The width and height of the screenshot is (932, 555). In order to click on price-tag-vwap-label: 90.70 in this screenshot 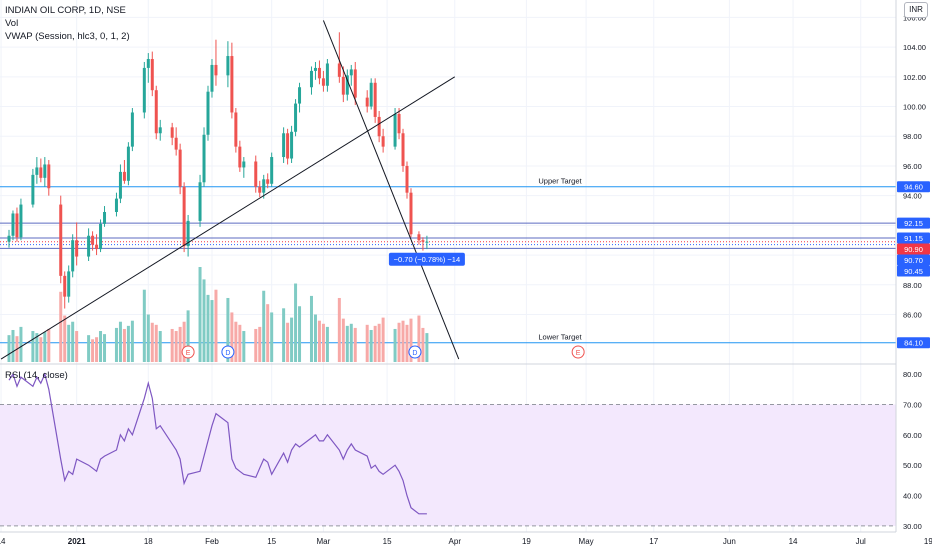, I will do `click(913, 260)`.